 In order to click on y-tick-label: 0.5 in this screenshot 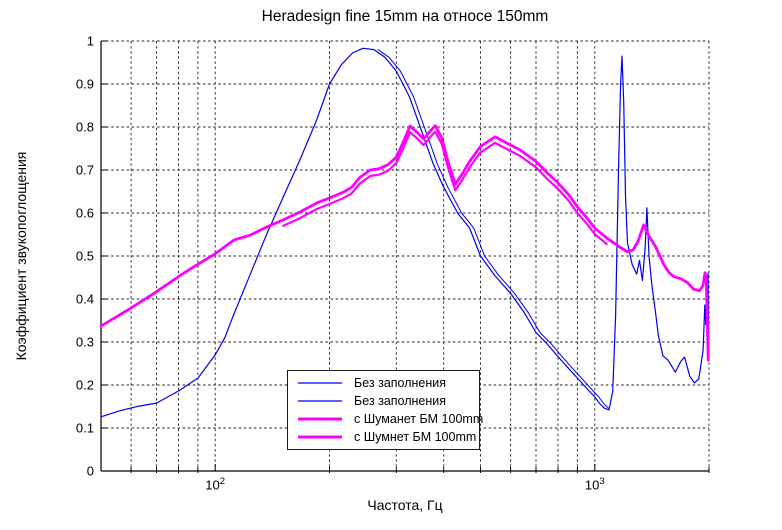, I will do `click(85, 256)`.